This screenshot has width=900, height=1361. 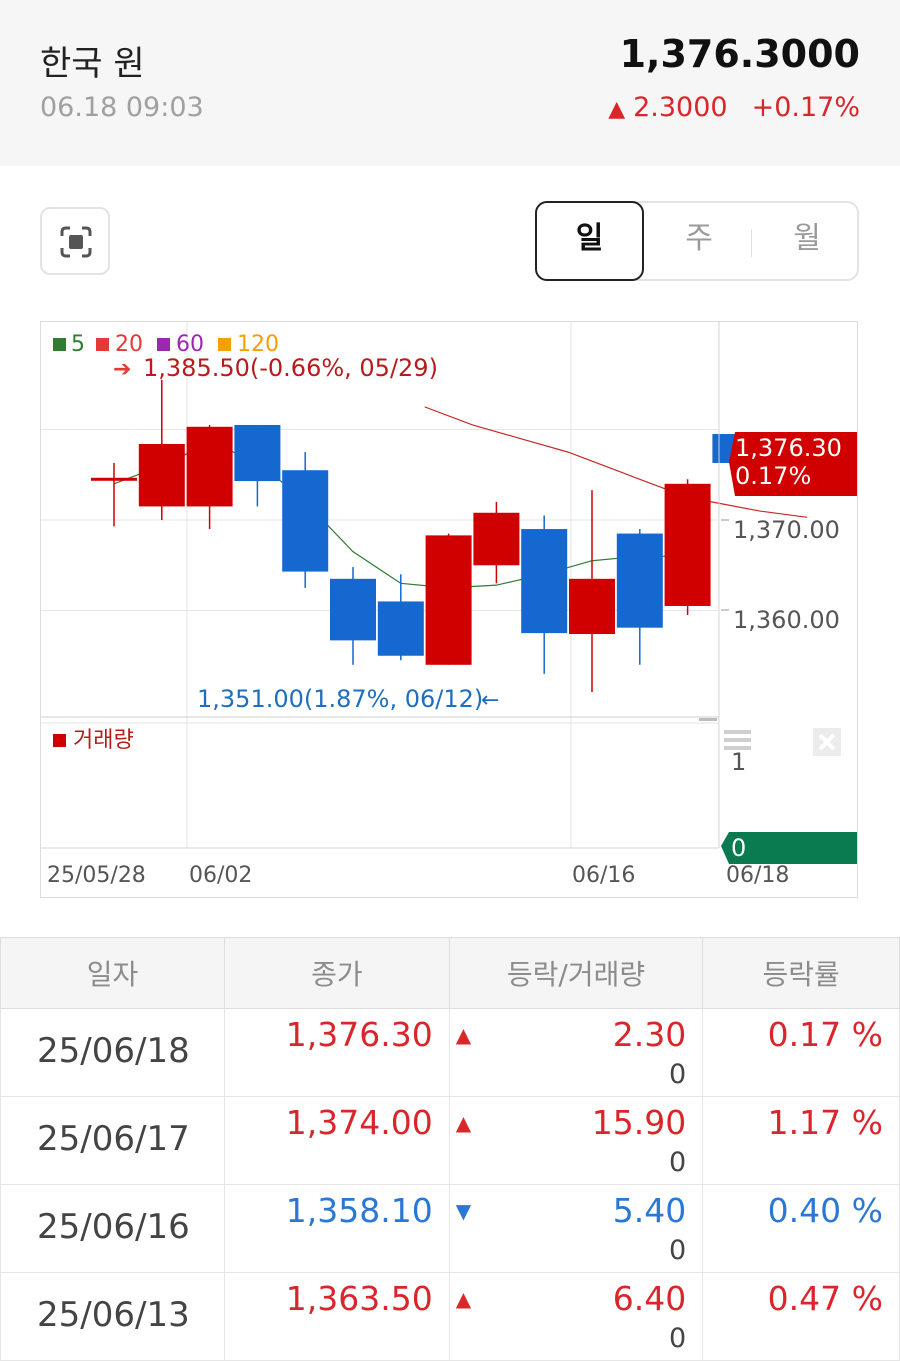 I want to click on y-axis: 1,370.00 1,360.00, so click(x=779, y=585).